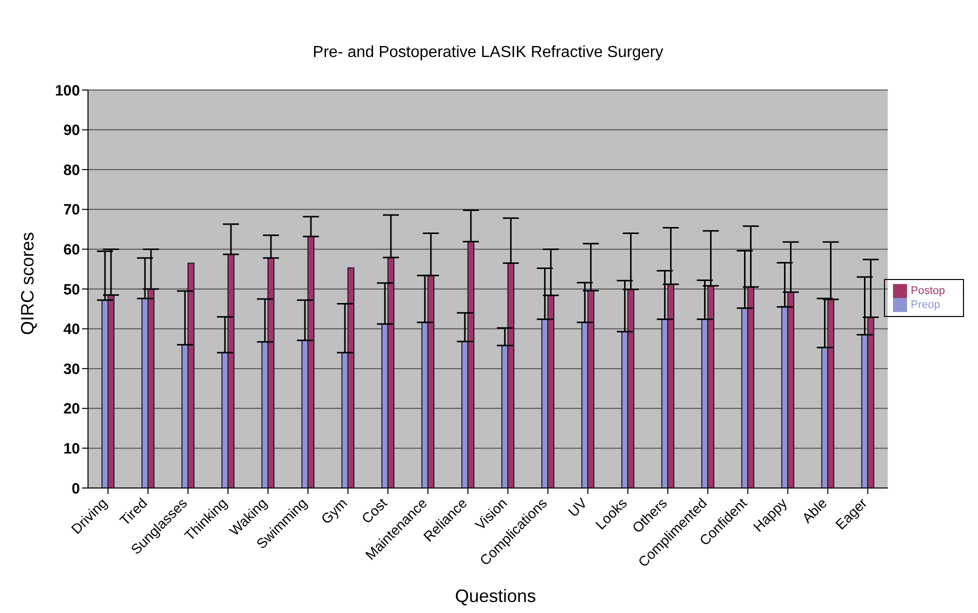  What do you see at coordinates (488, 53) in the screenshot?
I see `chart-title: Pre- and Postoperative LASIK Refractive Surgery` at bounding box center [488, 53].